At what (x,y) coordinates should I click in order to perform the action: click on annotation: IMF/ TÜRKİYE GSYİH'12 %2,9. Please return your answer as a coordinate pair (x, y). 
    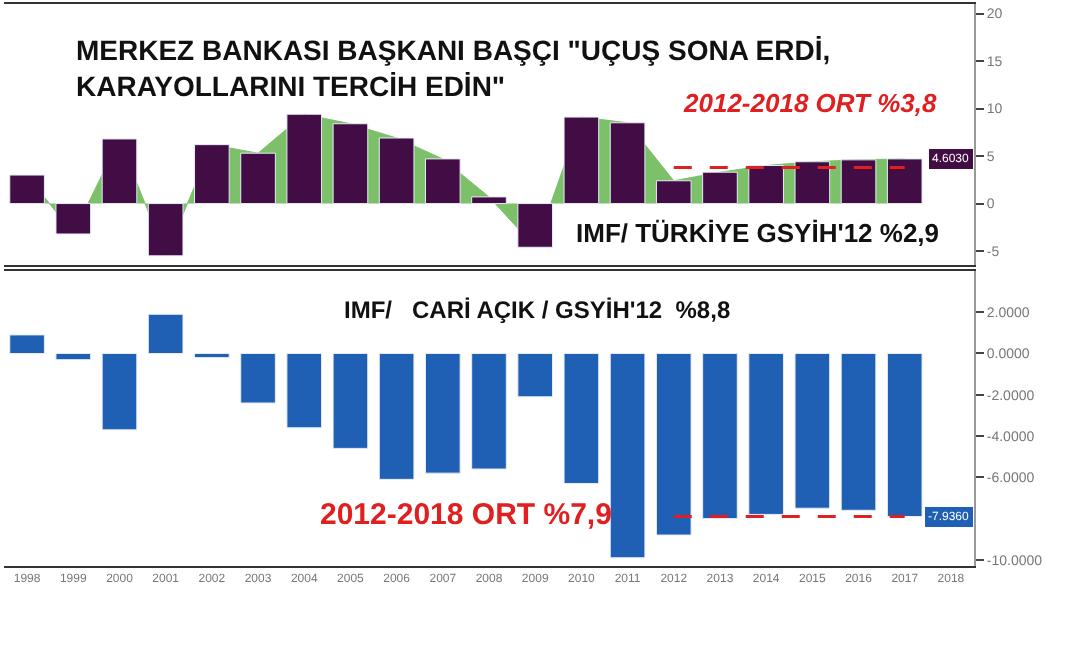
    Looking at the image, I should click on (758, 233).